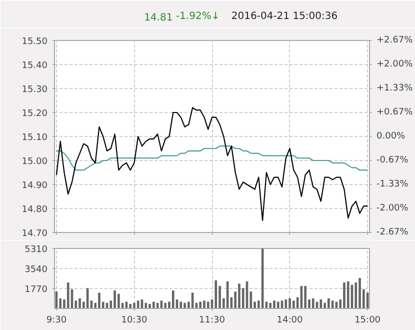 This screenshot has height=330, width=415. What do you see at coordinates (198, 16) in the screenshot?
I see `text: -1.92%↓` at bounding box center [198, 16].